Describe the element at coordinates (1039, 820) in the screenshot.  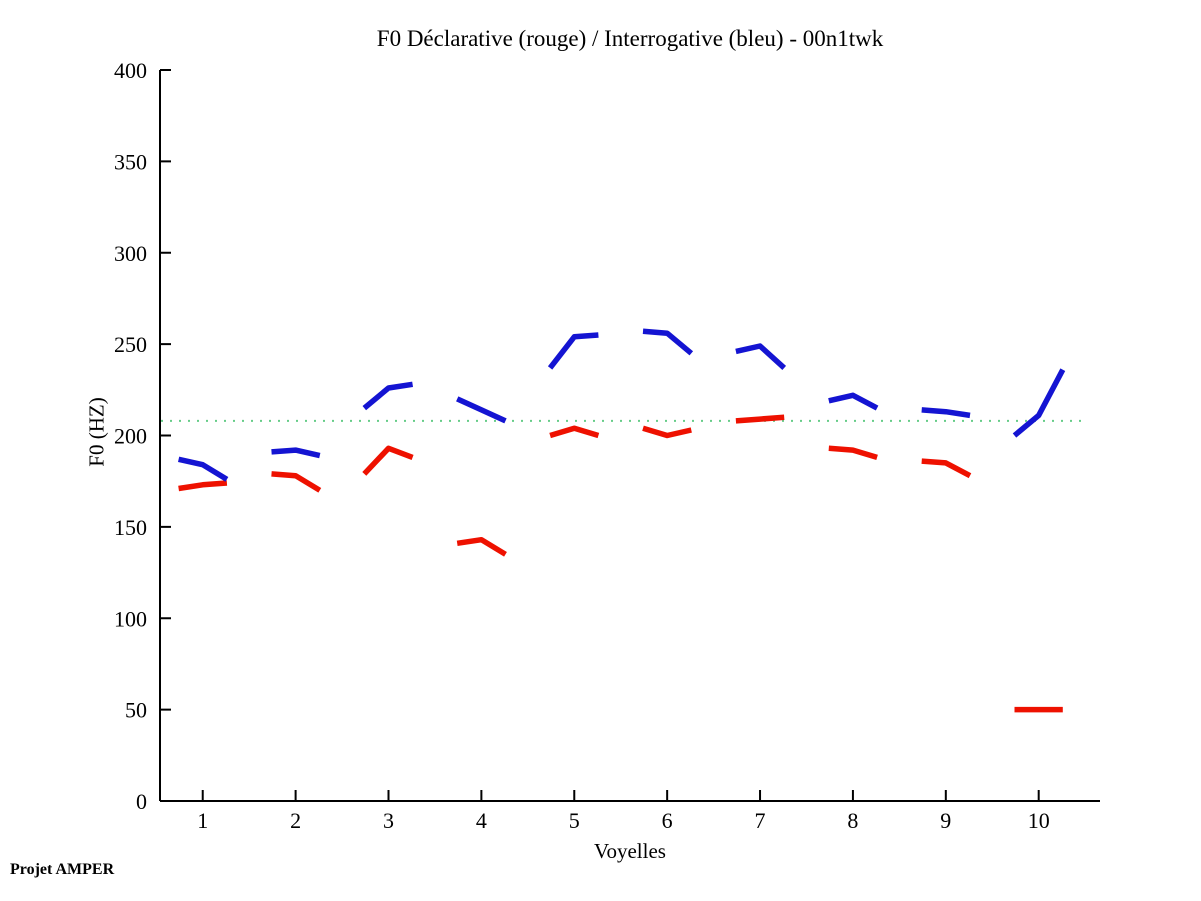
I see `x-tick-label: 10` at that location.